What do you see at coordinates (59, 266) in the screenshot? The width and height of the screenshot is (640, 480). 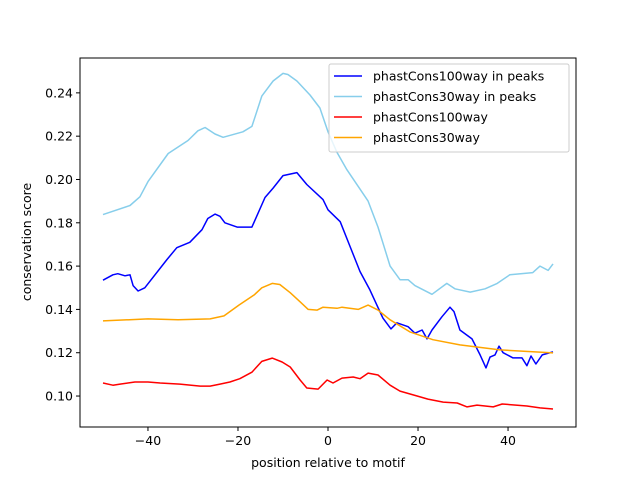 I see `y-tick-label: 0.16` at bounding box center [59, 266].